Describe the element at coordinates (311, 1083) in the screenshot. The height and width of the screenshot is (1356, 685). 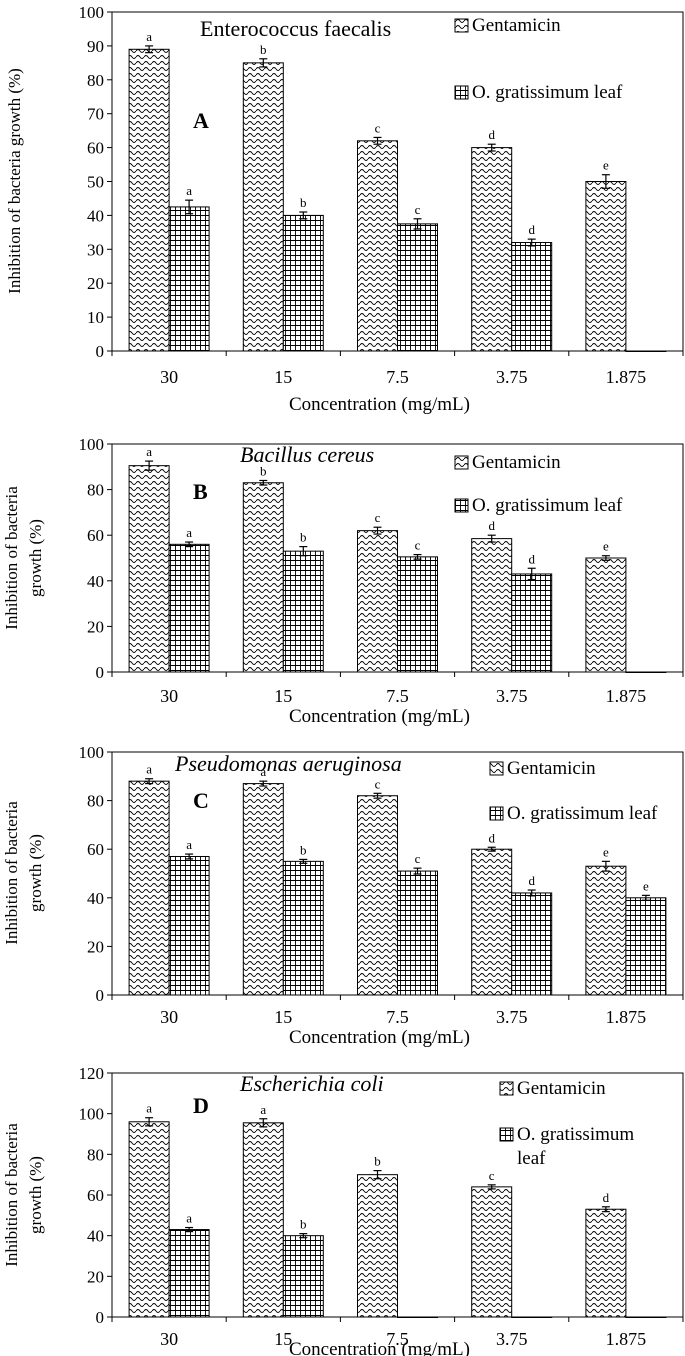
I see `chart-title: Escherichia coli` at that location.